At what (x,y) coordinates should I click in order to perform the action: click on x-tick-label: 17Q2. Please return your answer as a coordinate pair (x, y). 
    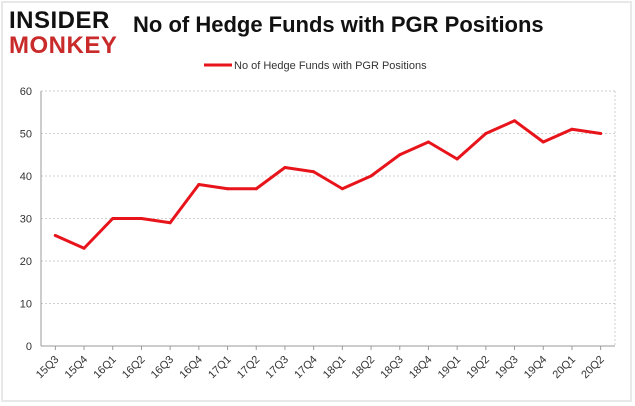
    Looking at the image, I should click on (249, 368).